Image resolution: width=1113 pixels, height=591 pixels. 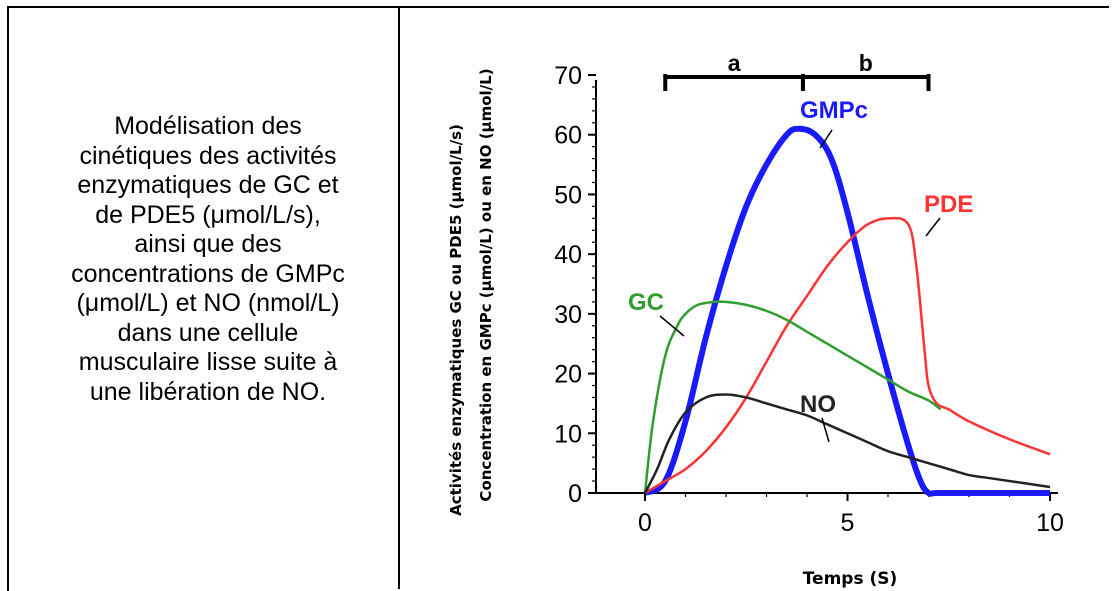 What do you see at coordinates (399, 297) in the screenshot?
I see `column-divider` at bounding box center [399, 297].